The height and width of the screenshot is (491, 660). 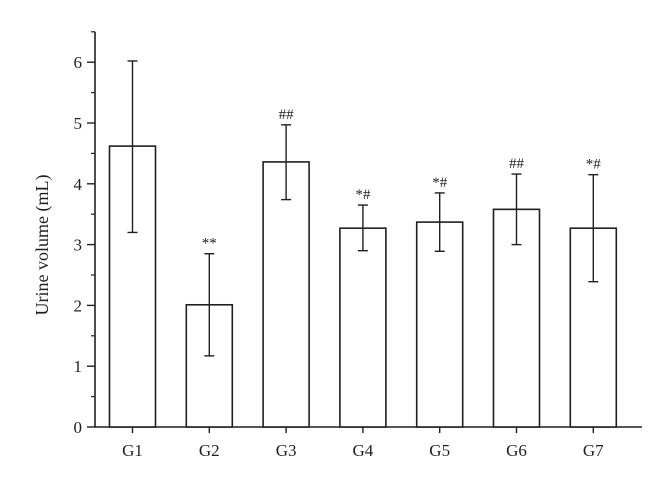 What do you see at coordinates (517, 164) in the screenshot?
I see `significance-label-G6: ##` at bounding box center [517, 164].